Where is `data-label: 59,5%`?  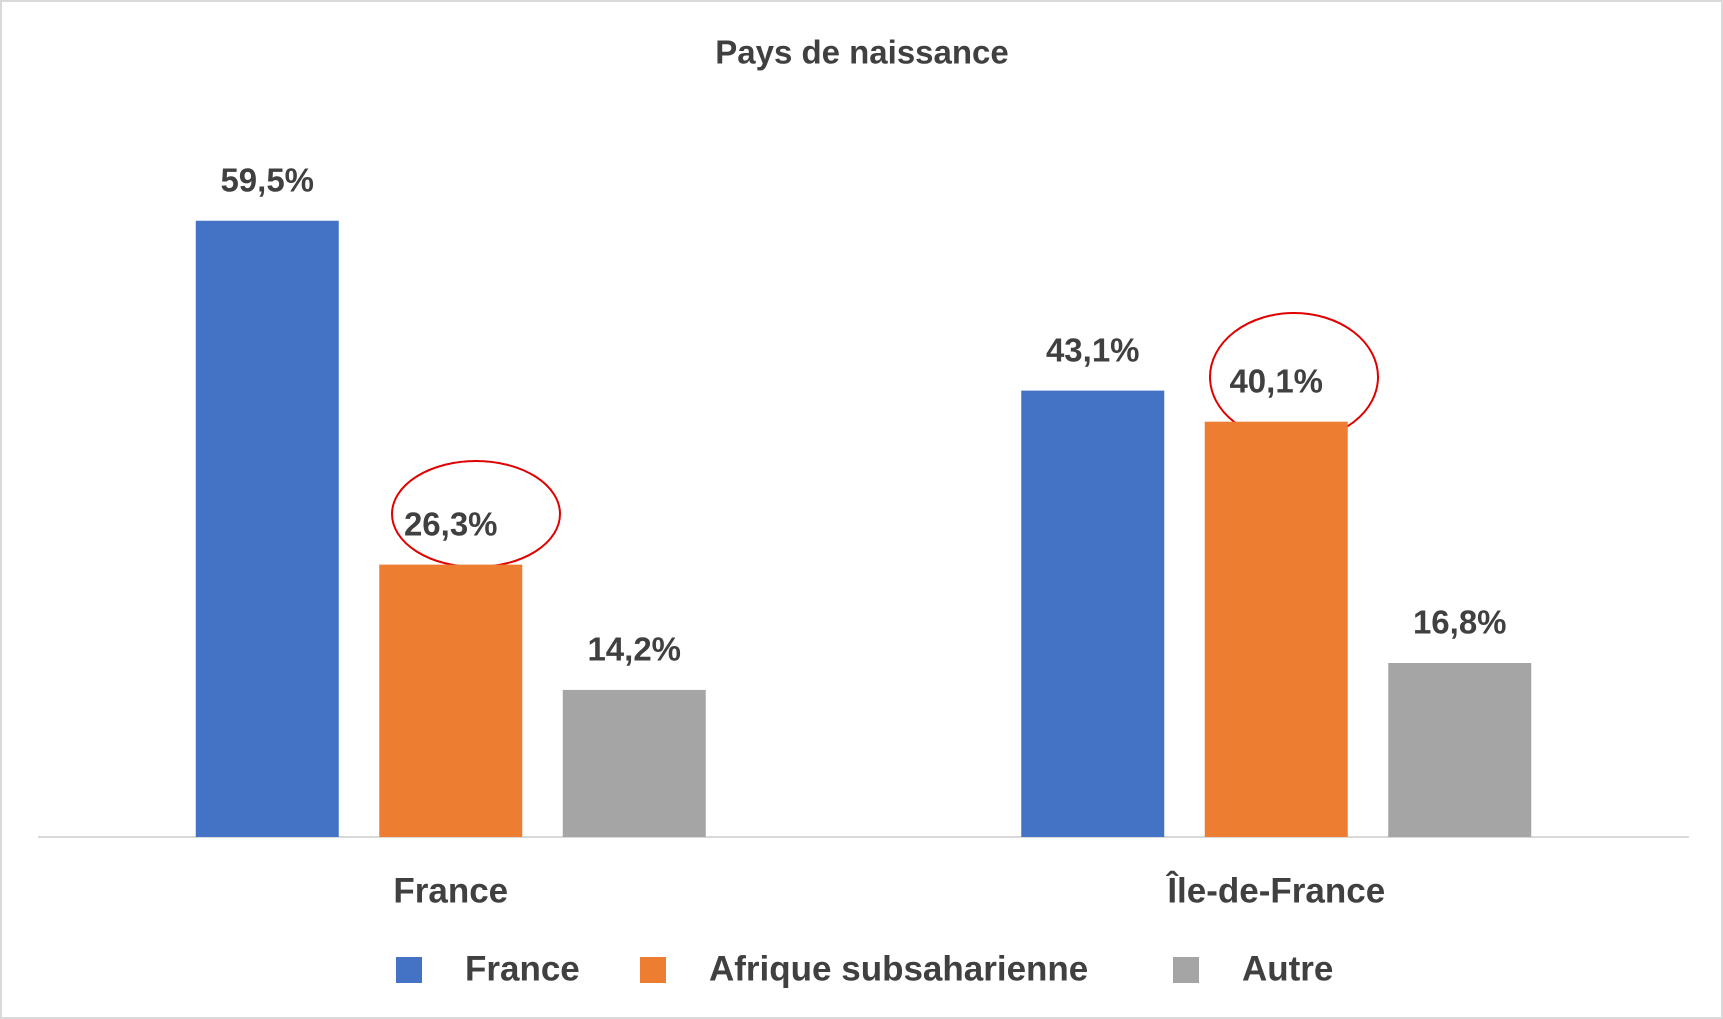
data-label: 59,5% is located at coordinates (267, 179).